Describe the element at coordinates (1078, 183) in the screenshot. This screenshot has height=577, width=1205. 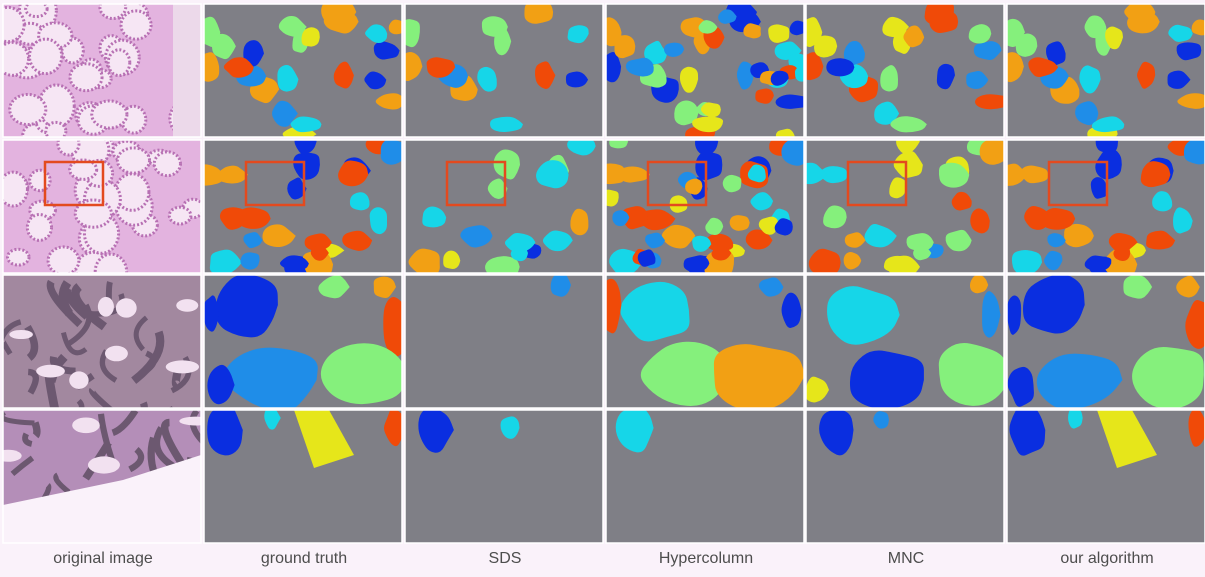
I see `highlight-box` at that location.